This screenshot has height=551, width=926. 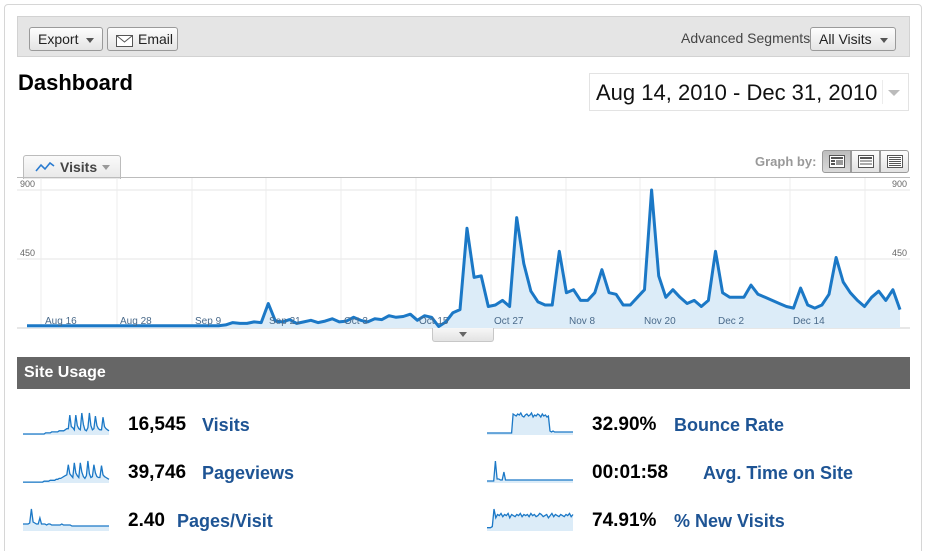 What do you see at coordinates (75, 82) in the screenshot?
I see `page-title: Dashboard` at bounding box center [75, 82].